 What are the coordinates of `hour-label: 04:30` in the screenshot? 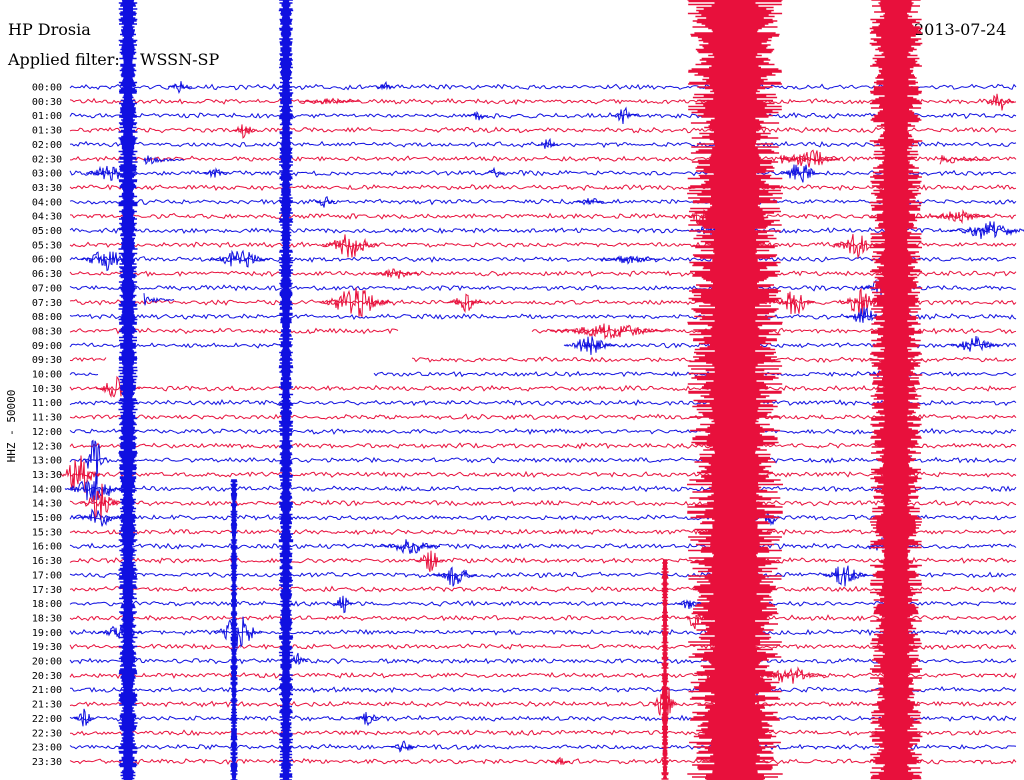 It's located at (47, 217).